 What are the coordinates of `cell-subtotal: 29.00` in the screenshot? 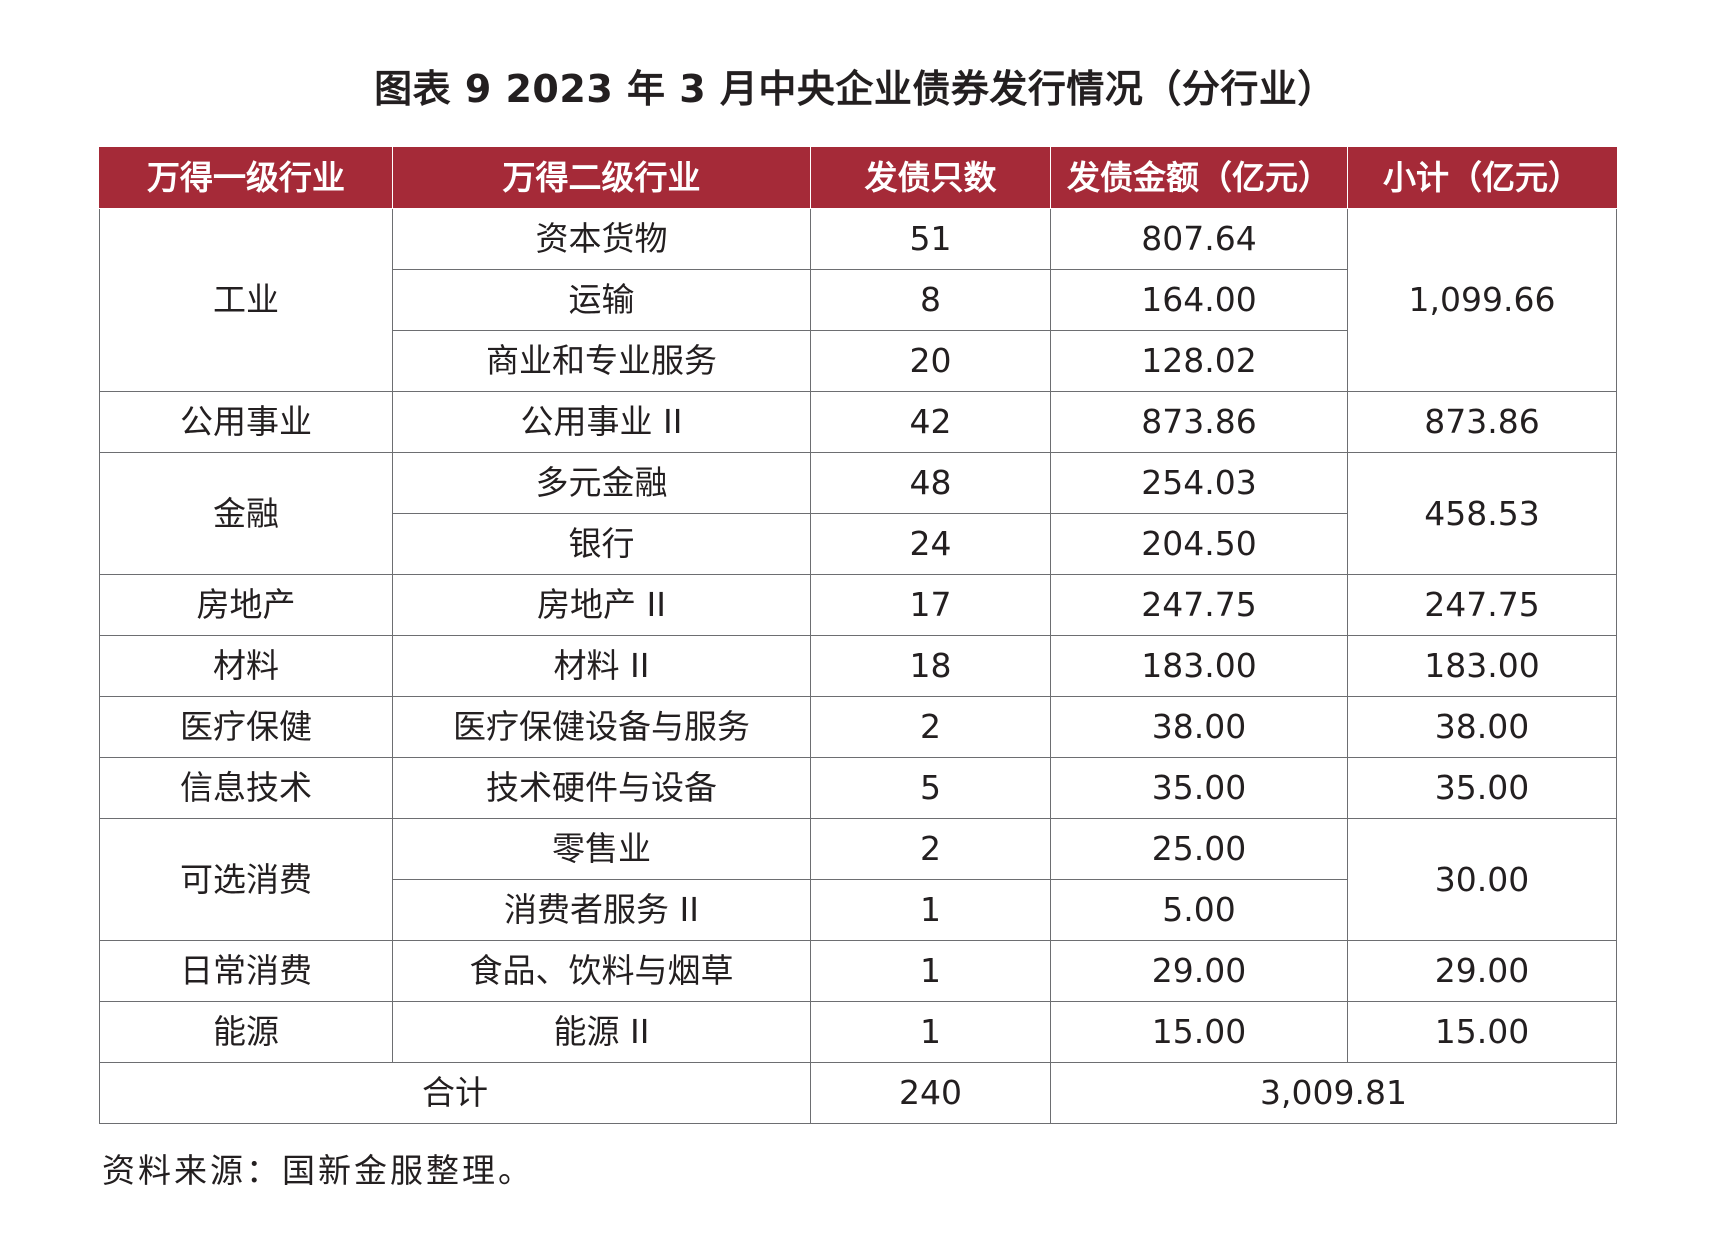 It's located at (1482, 971).